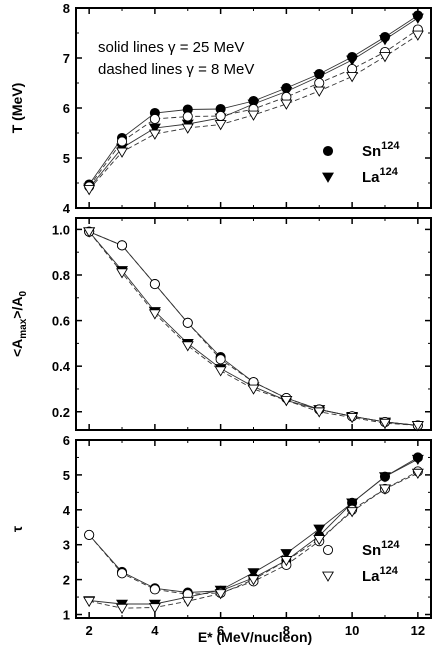 This screenshot has height=654, width=436. I want to click on y-axis-label: τ, so click(17, 528).